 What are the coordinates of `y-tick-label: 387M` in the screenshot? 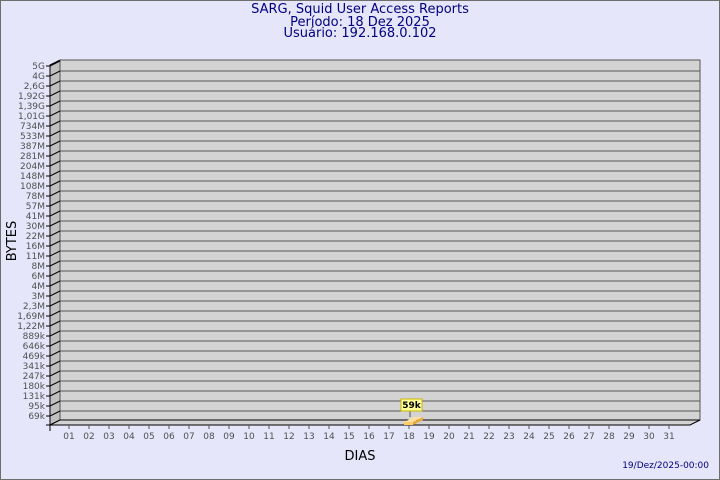 It's located at (32, 147).